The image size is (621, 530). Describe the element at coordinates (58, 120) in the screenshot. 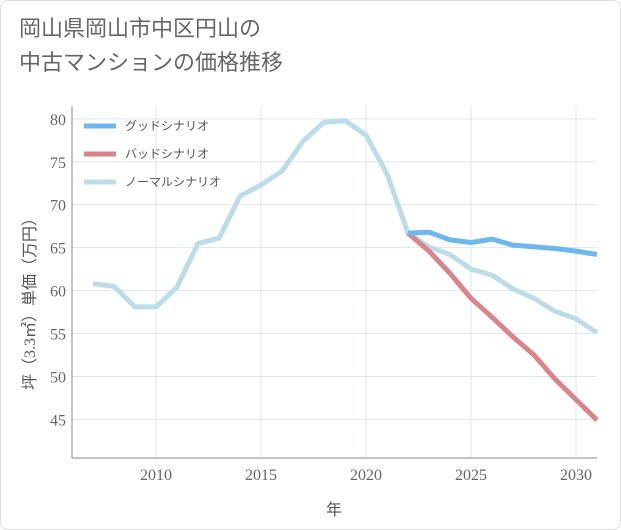

I see `y-tick-label: 80` at that location.